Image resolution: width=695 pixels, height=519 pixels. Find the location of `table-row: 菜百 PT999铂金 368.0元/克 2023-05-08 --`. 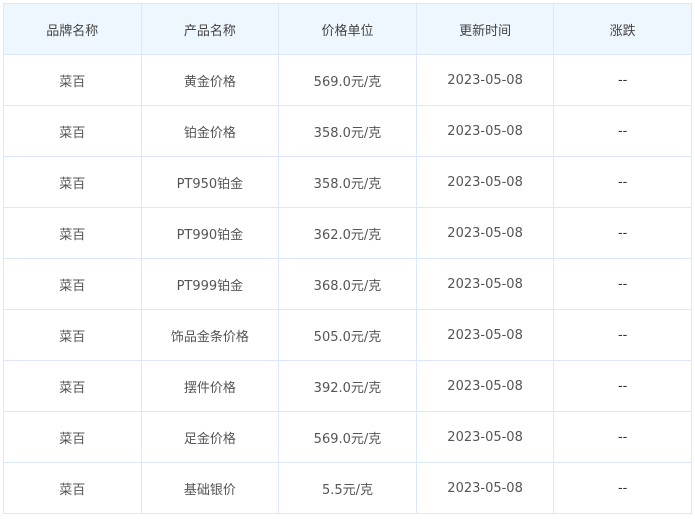

table-row: 菜百 PT999铂金 368.0元/克 2023-05-08 -- is located at coordinates (347, 284).